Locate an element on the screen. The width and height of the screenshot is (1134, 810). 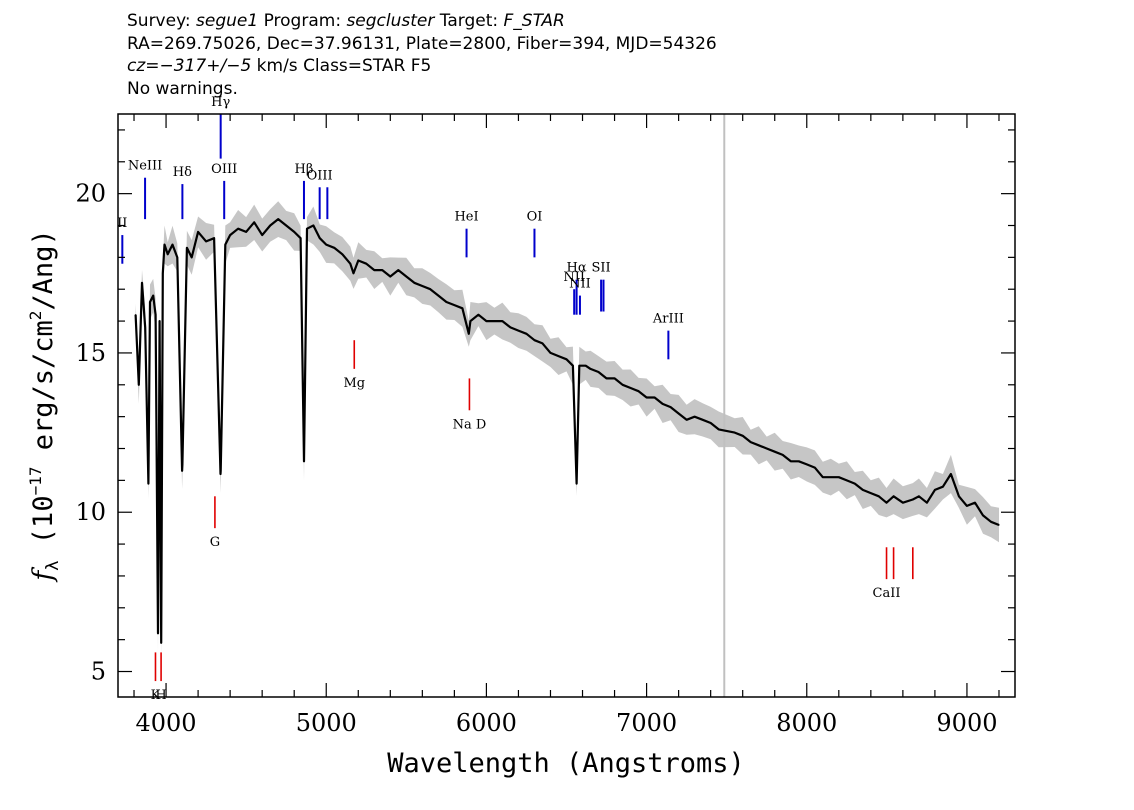
absorption-line-label: H is located at coordinates (160, 695).